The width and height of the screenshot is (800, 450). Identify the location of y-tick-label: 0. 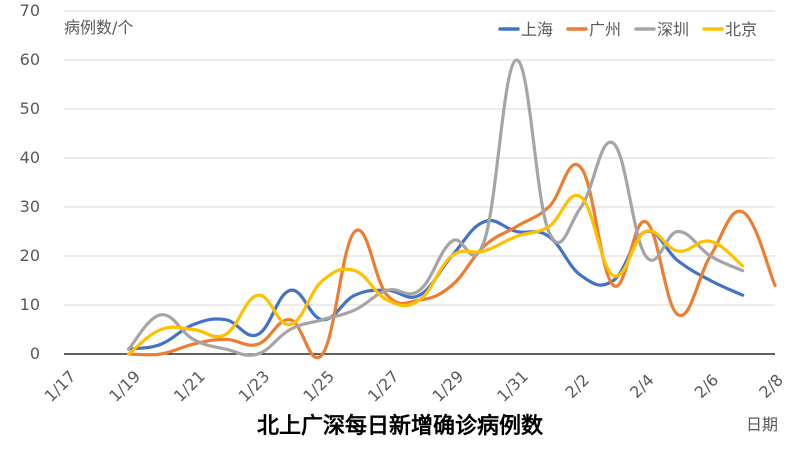
(35, 353).